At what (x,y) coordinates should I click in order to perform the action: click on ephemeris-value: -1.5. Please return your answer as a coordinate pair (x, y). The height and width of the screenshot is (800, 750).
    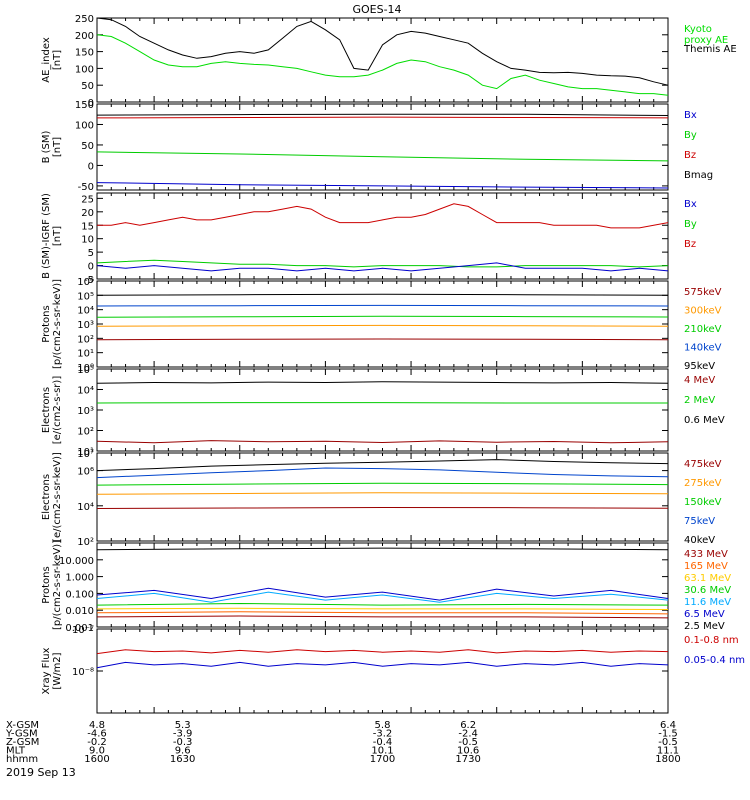
    Looking at the image, I should click on (668, 734).